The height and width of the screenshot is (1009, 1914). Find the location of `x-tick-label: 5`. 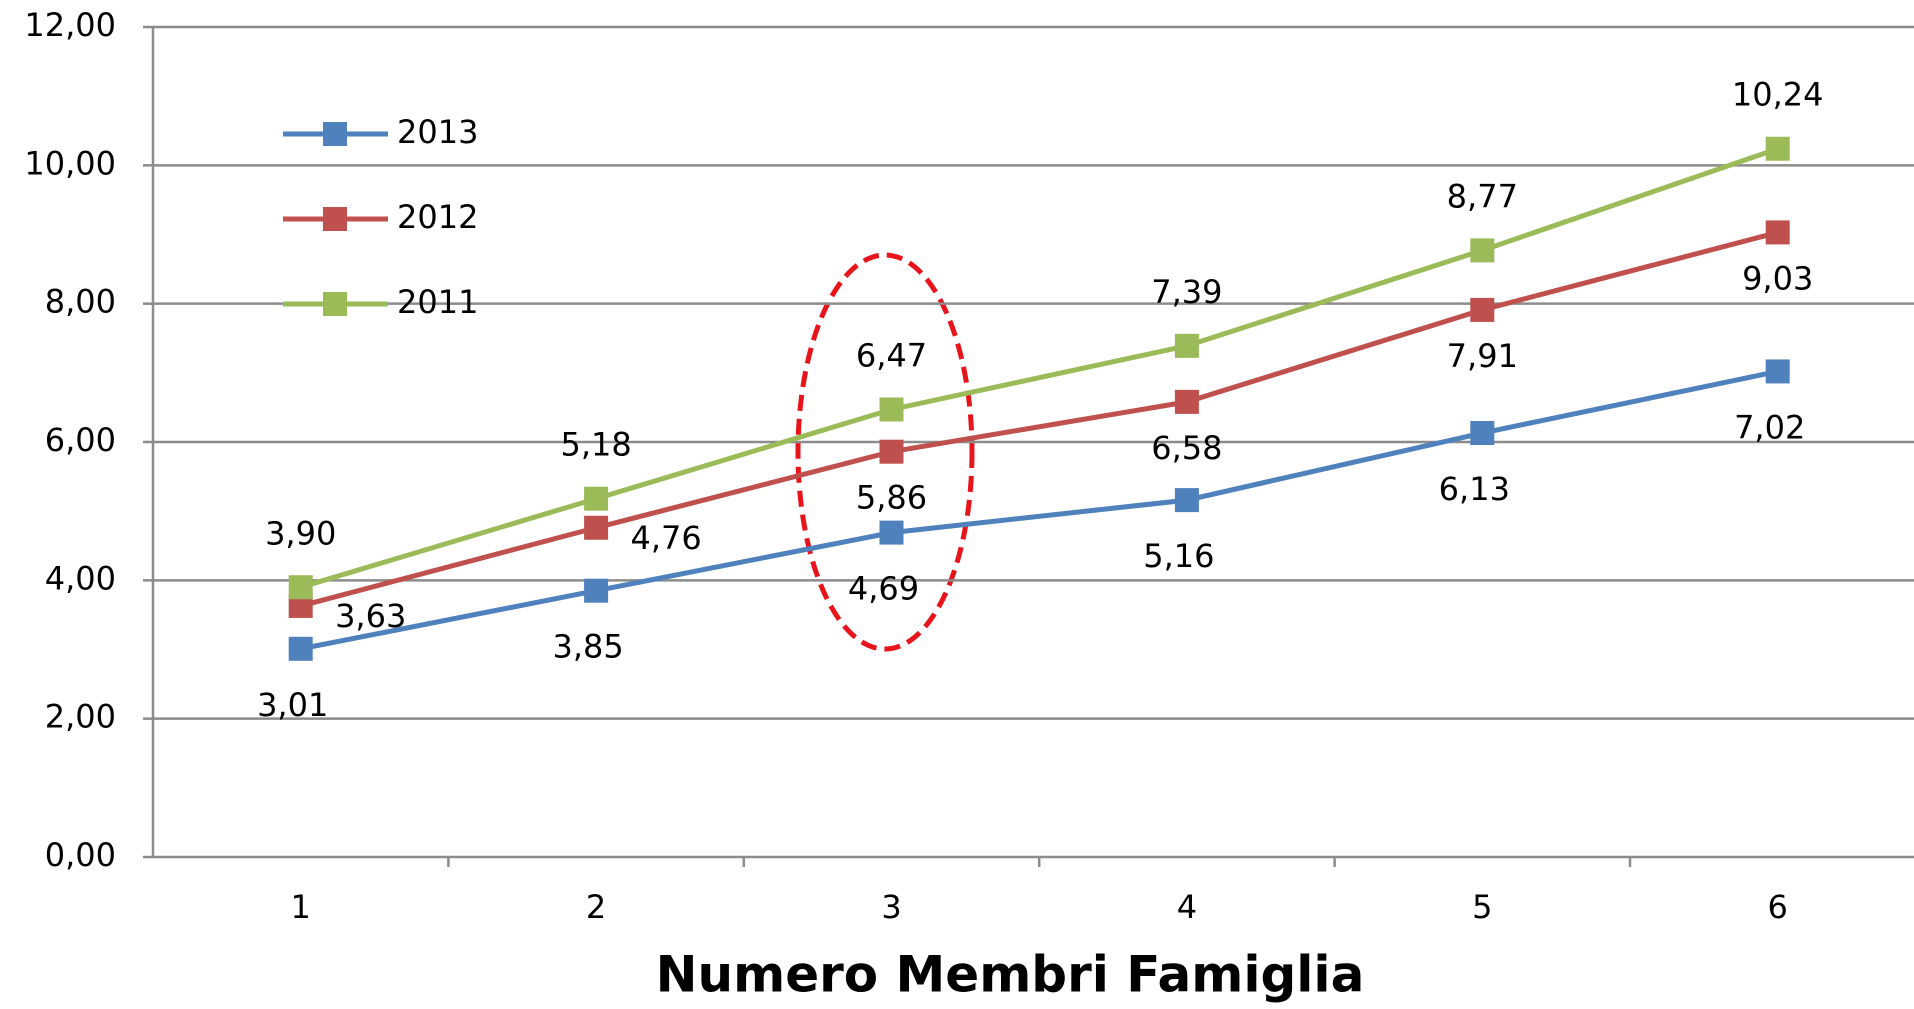

x-tick-label: 5 is located at coordinates (1482, 907).